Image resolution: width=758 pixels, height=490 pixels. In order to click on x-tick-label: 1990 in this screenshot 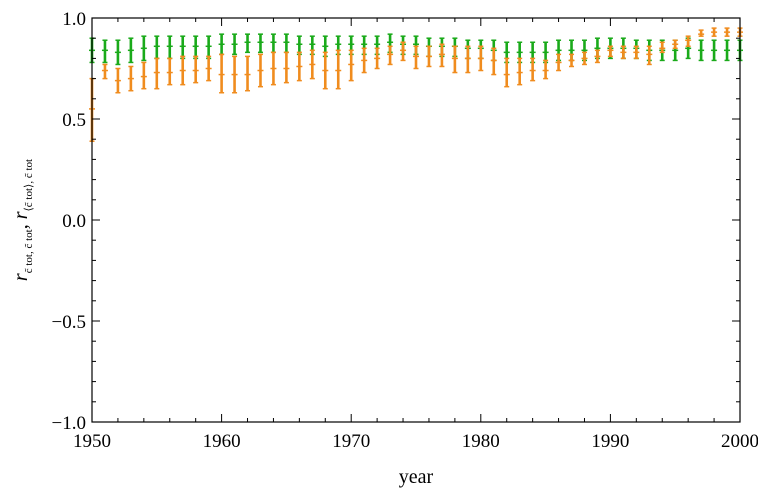, I will do `click(610, 441)`.